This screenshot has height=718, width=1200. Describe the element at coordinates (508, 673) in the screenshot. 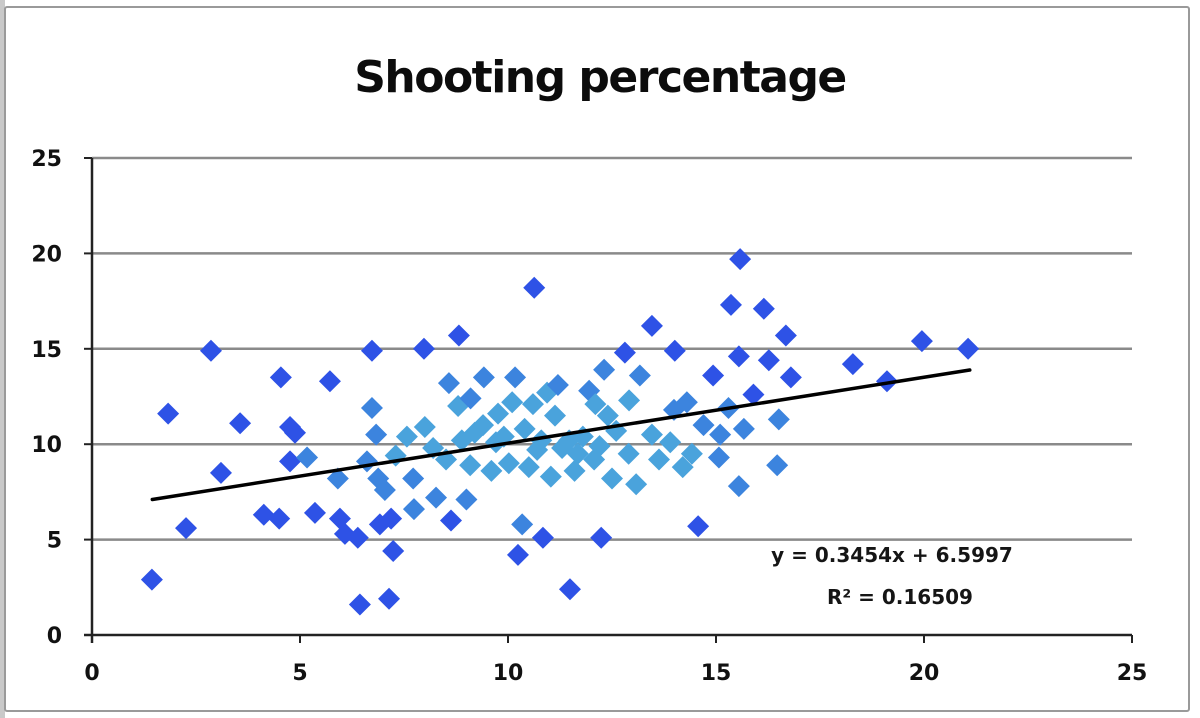

I see `x-tick-label: 10` at that location.